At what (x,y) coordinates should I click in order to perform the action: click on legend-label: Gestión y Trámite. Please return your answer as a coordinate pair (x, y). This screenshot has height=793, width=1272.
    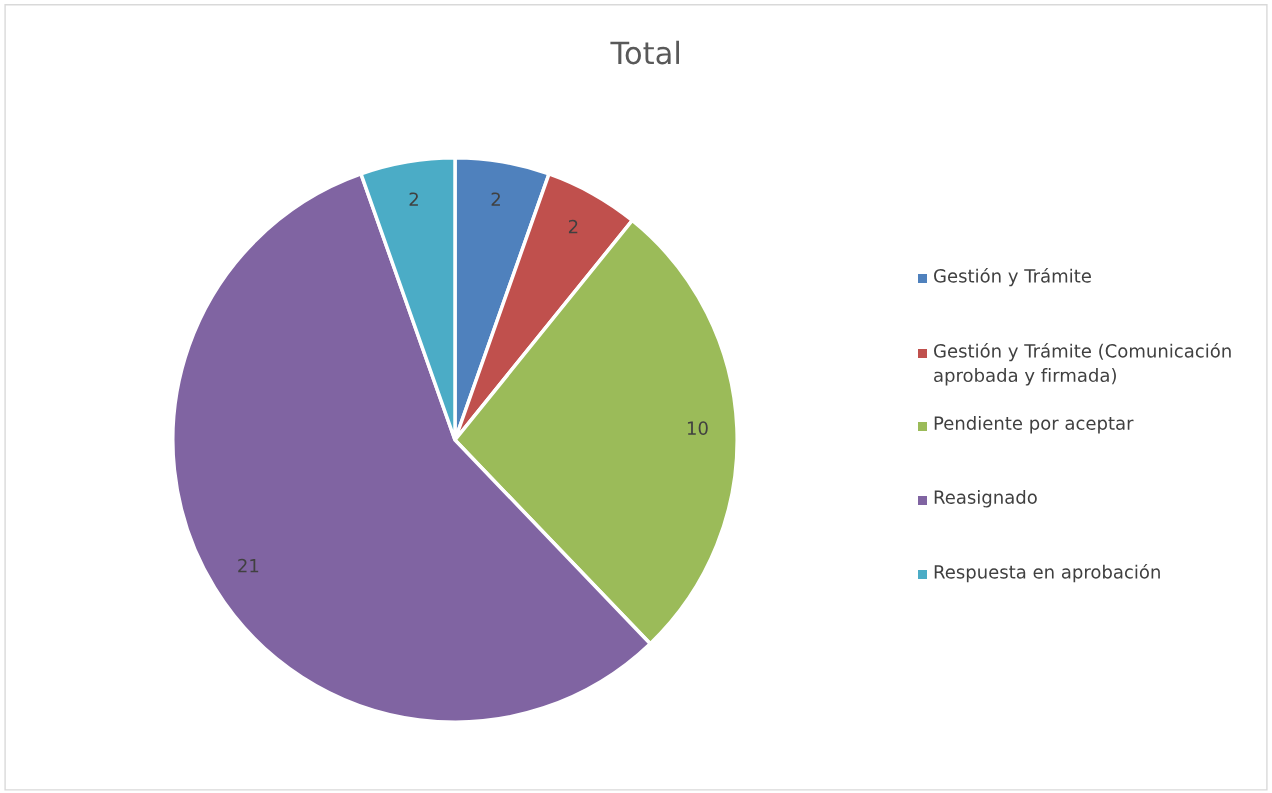
    Looking at the image, I should click on (1012, 277).